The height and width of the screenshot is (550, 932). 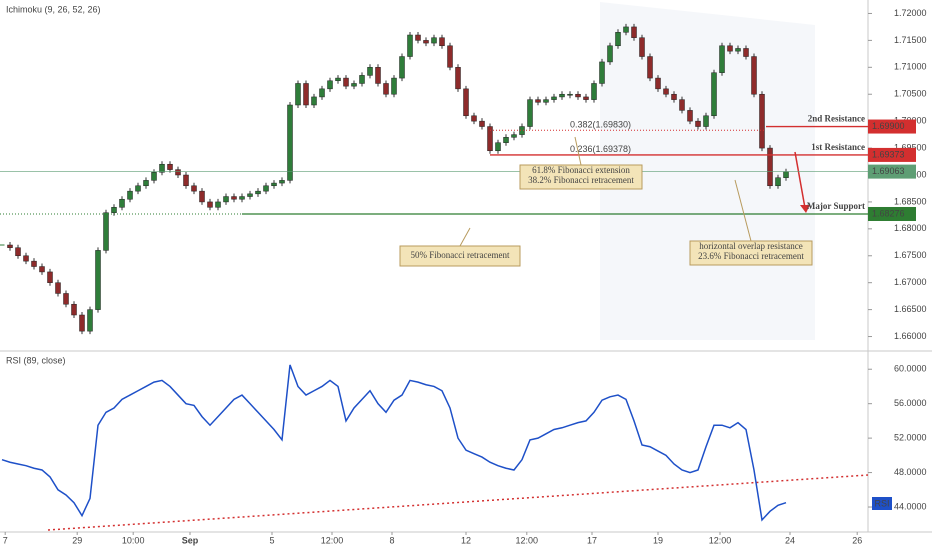 I want to click on level-name: Major Support, so click(x=836, y=206).